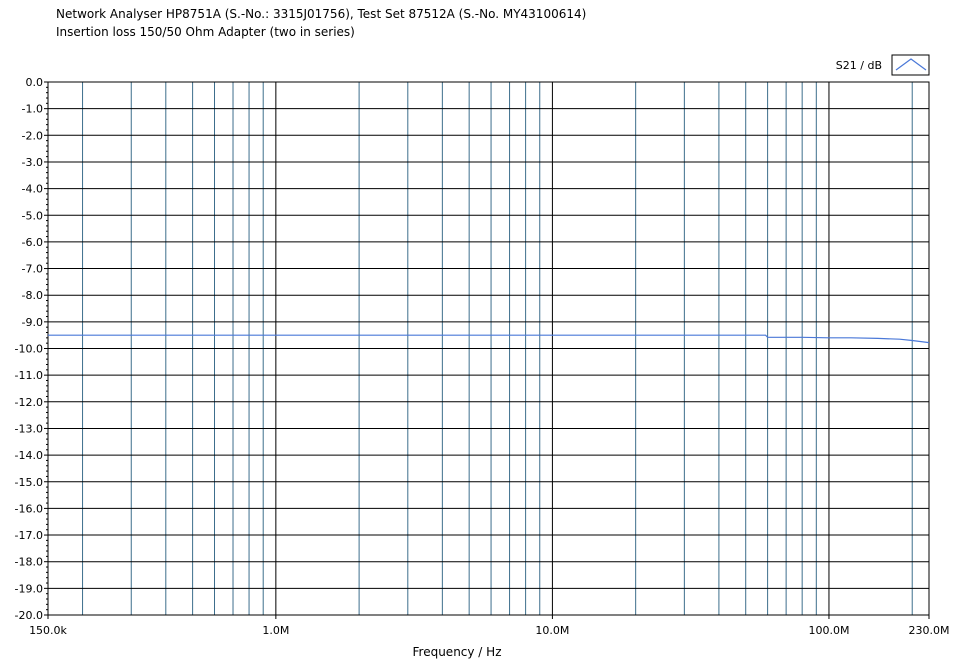 This screenshot has height=669, width=961. I want to click on line-sample-icon, so click(911, 64).